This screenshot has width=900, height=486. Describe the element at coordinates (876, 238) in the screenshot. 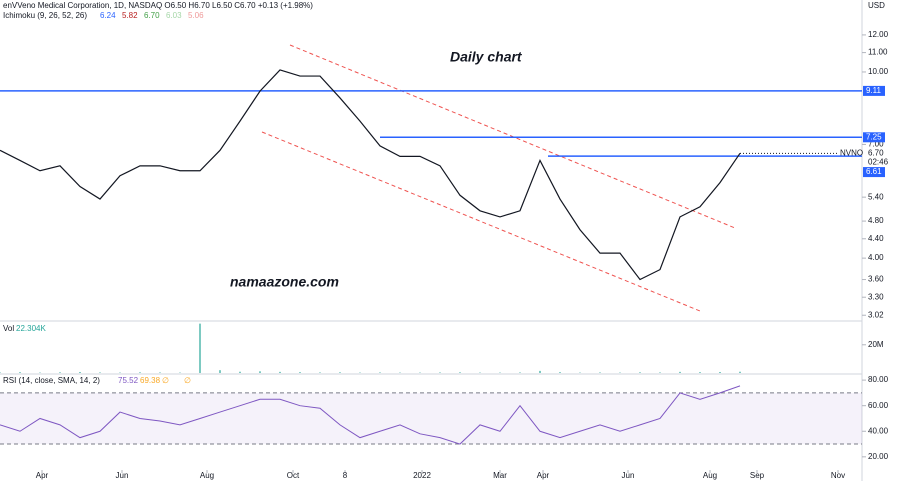

I see `y-tick-label: 4.40` at that location.